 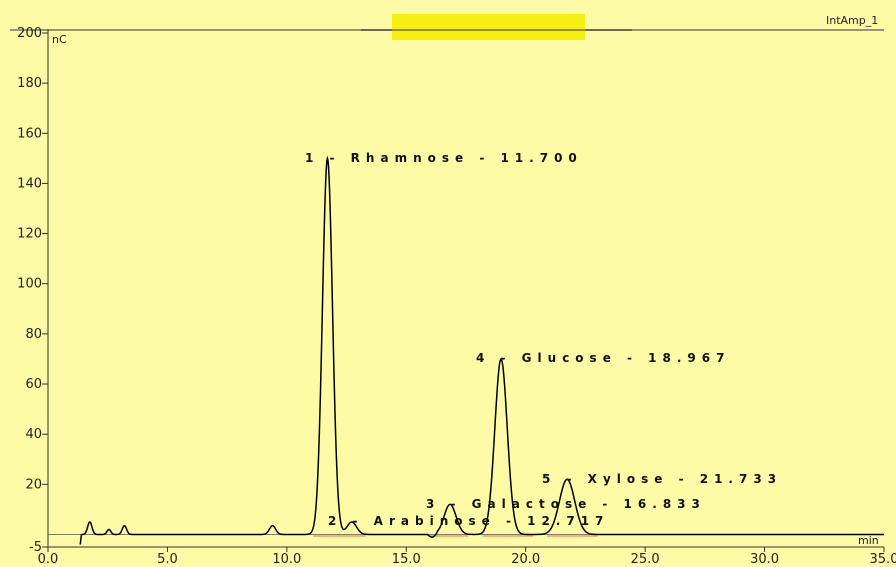 What do you see at coordinates (81, 539) in the screenshot?
I see `injection-dip` at bounding box center [81, 539].